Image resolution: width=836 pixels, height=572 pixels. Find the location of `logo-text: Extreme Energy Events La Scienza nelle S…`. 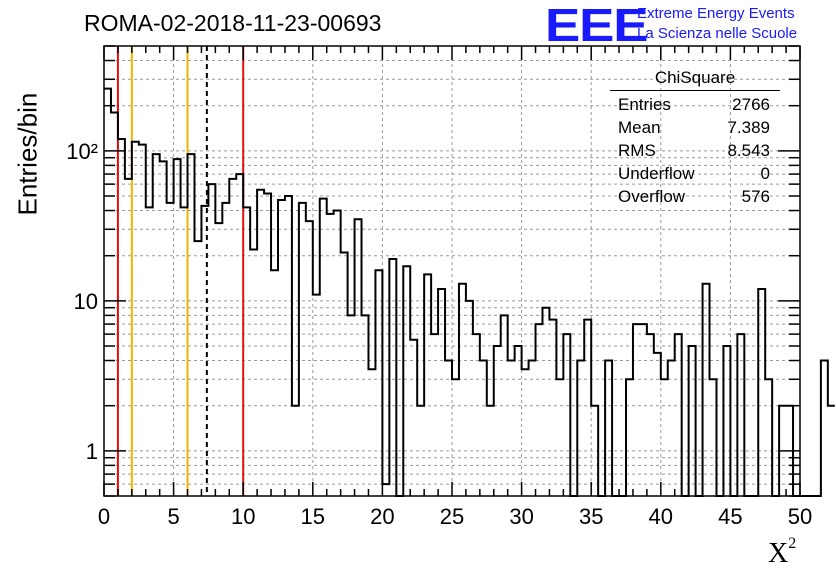

logo-text: Extreme Energy Events La Scienza nelle S… is located at coordinates (717, 24).